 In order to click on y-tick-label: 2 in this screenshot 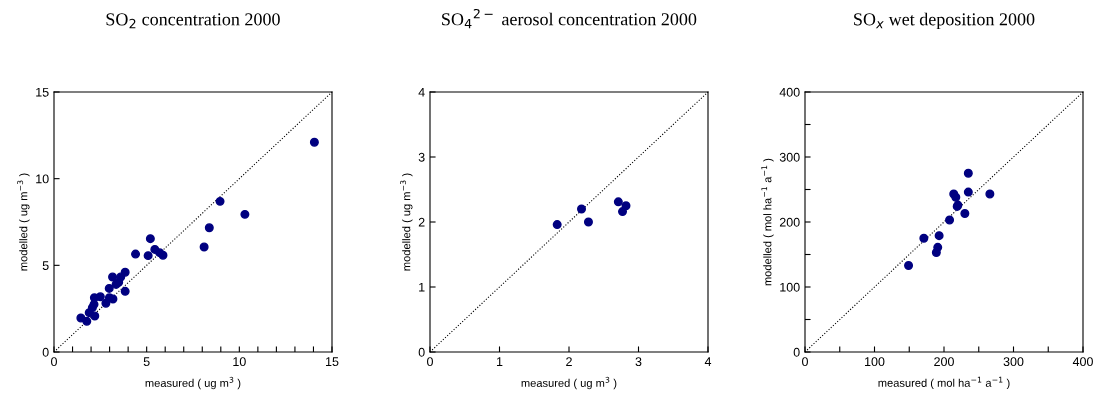, I will do `click(421, 222)`.